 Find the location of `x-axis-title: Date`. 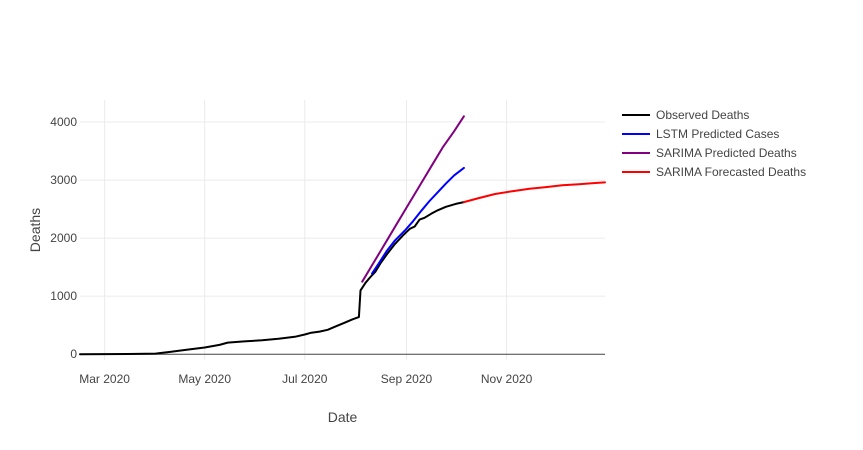

x-axis-title: Date is located at coordinates (343, 417).